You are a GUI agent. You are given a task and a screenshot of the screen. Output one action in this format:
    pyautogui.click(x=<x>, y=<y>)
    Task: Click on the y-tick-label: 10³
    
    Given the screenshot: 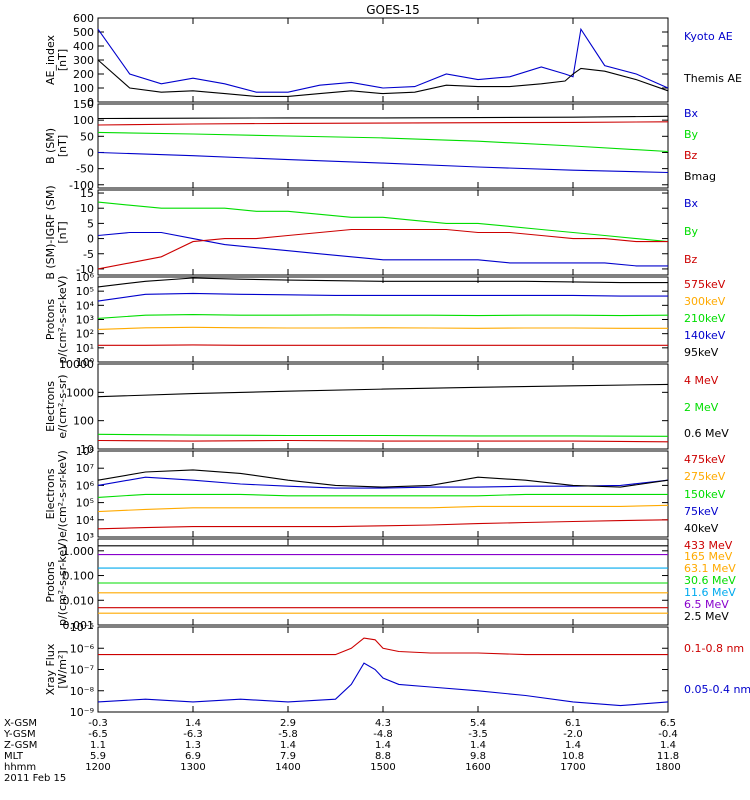 What is the action you would take?
    pyautogui.click(x=85, y=537)
    